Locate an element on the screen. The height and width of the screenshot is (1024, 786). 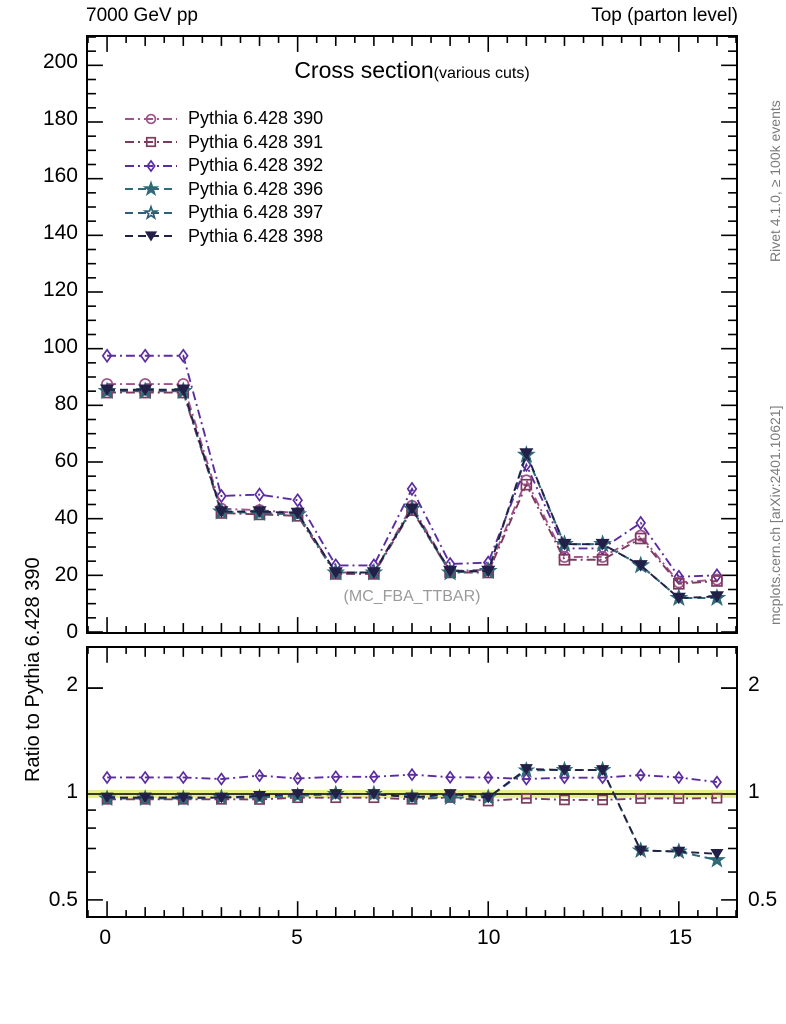
x-tick-label: 5 is located at coordinates (297, 937).